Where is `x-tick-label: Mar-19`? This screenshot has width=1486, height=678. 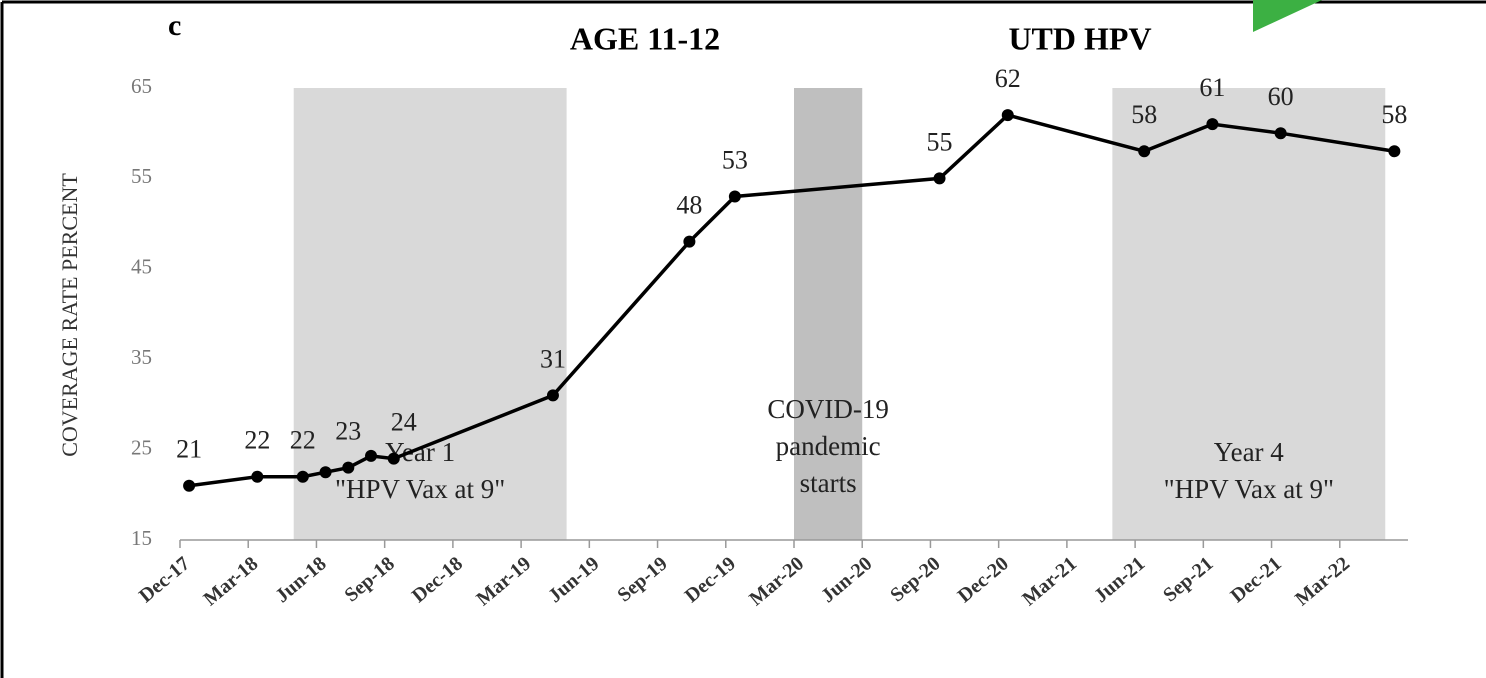
x-tick-label: Mar-19 is located at coordinates (503, 581).